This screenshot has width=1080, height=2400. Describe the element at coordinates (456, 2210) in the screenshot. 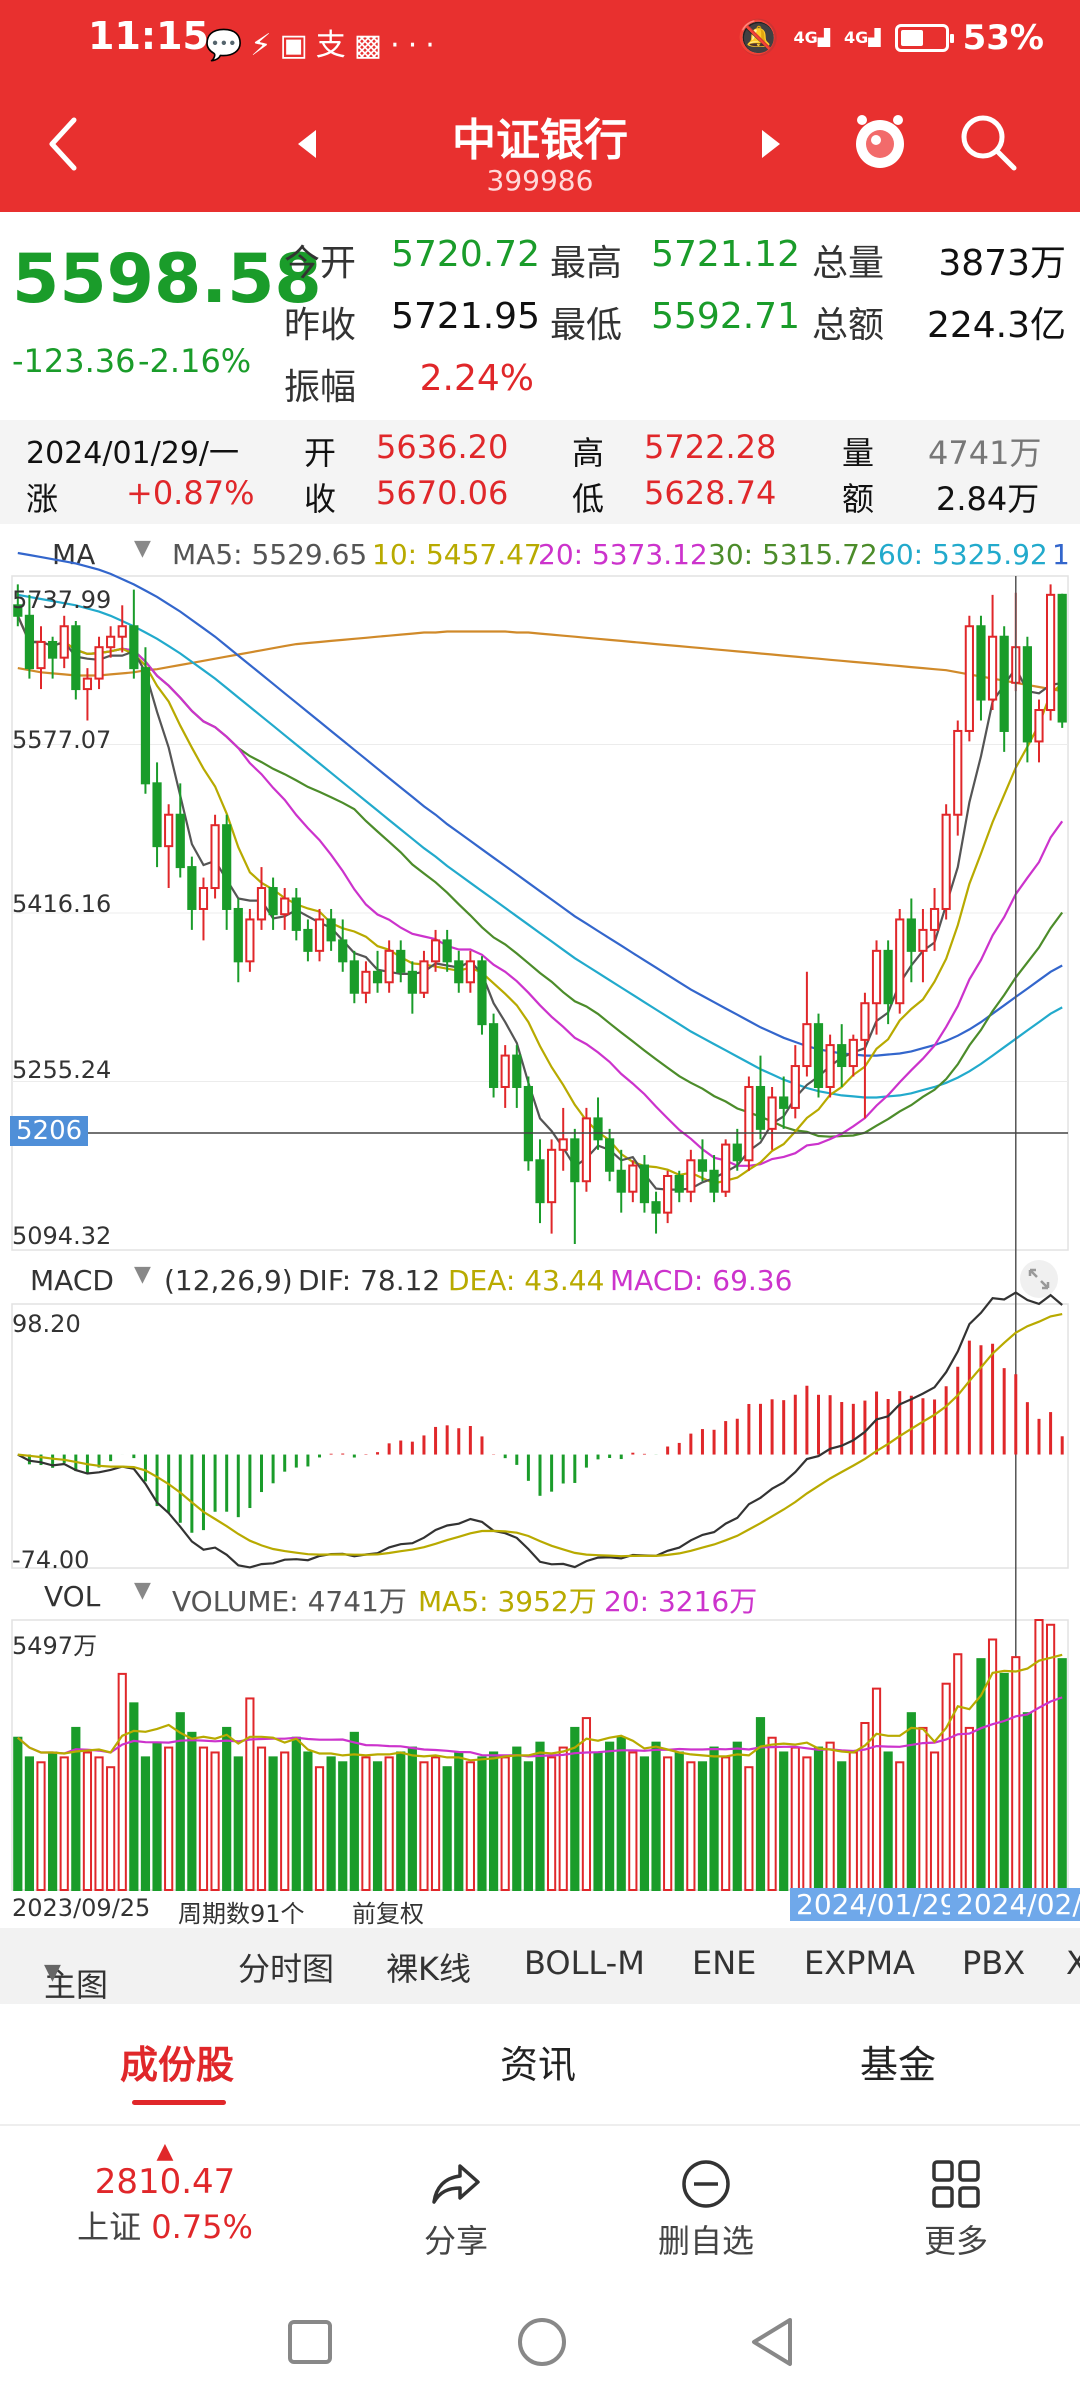

I see `share-button: 分享` at that location.